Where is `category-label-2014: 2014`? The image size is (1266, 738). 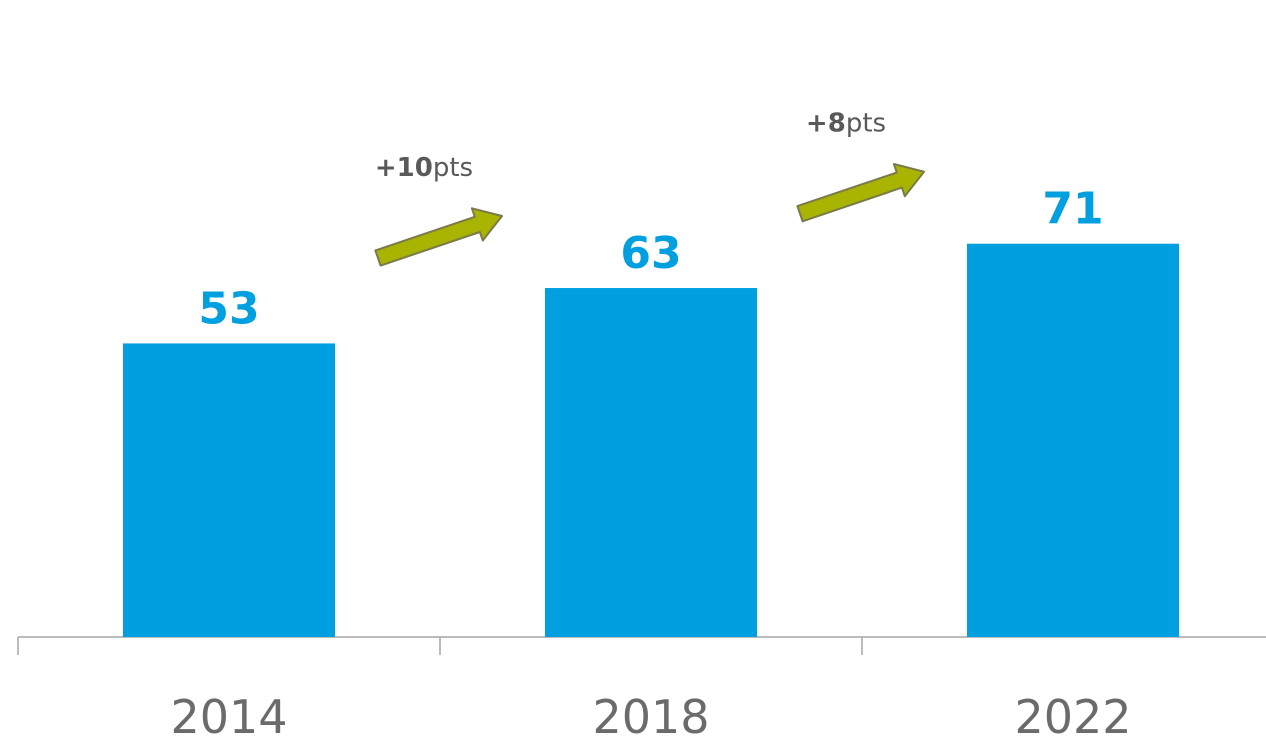 category-label-2014: 2014 is located at coordinates (228, 714).